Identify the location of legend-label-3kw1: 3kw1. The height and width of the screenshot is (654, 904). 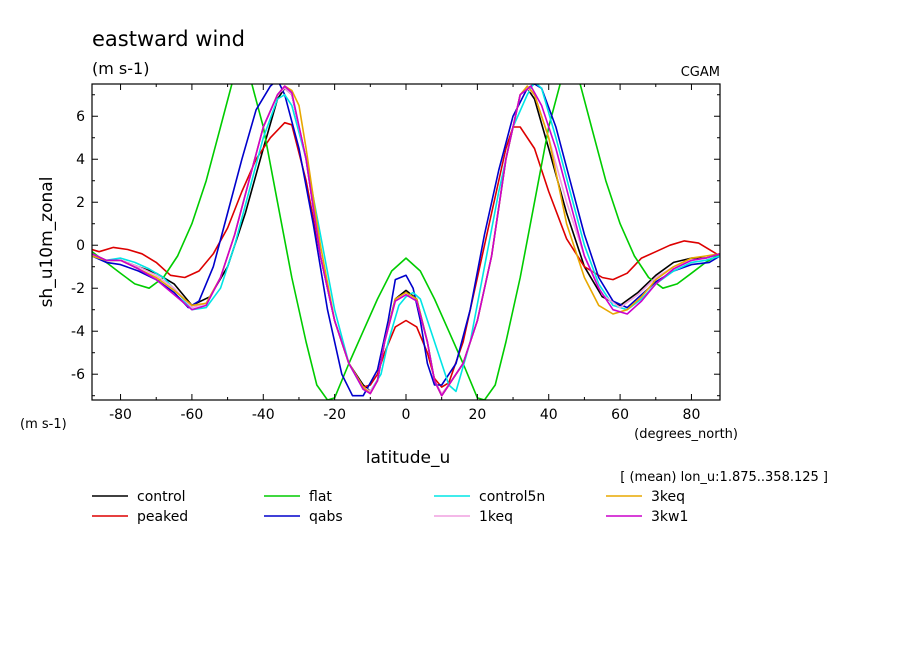
(669, 517).